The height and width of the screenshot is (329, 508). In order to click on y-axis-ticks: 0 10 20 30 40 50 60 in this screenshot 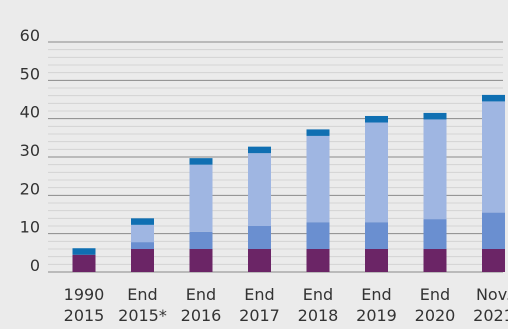, I will do `click(30, 150)`.